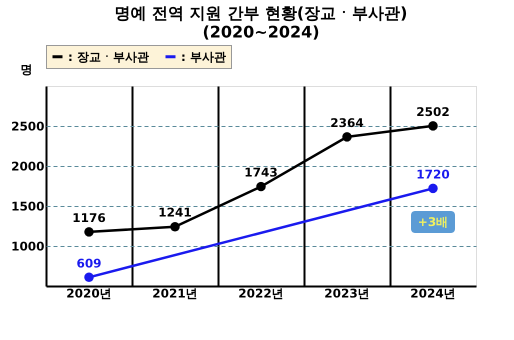 The width and height of the screenshot is (514, 340). What do you see at coordinates (433, 222) in the screenshot?
I see `annotation: +3배` at bounding box center [433, 222].